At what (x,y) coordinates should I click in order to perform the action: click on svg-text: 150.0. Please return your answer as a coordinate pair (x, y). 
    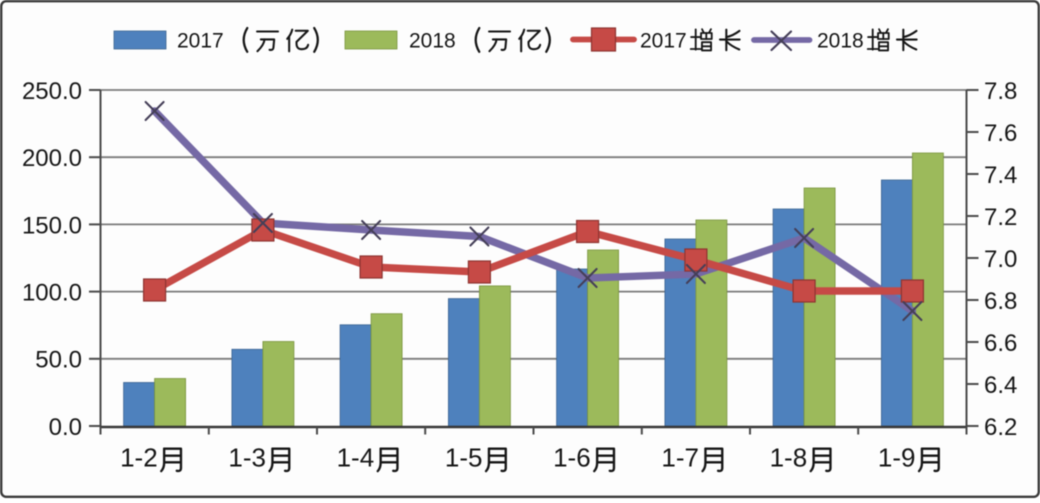
    Looking at the image, I should click on (52, 225).